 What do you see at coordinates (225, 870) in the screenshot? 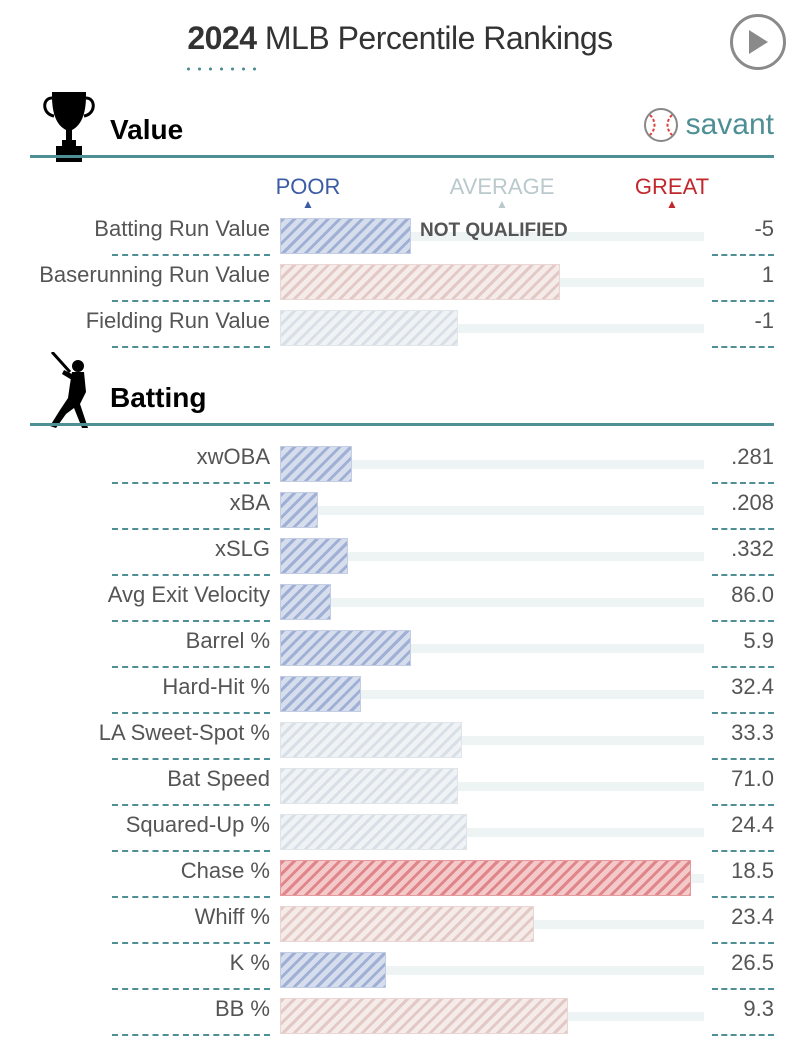
I see `metric-label: Chase %` at bounding box center [225, 870].